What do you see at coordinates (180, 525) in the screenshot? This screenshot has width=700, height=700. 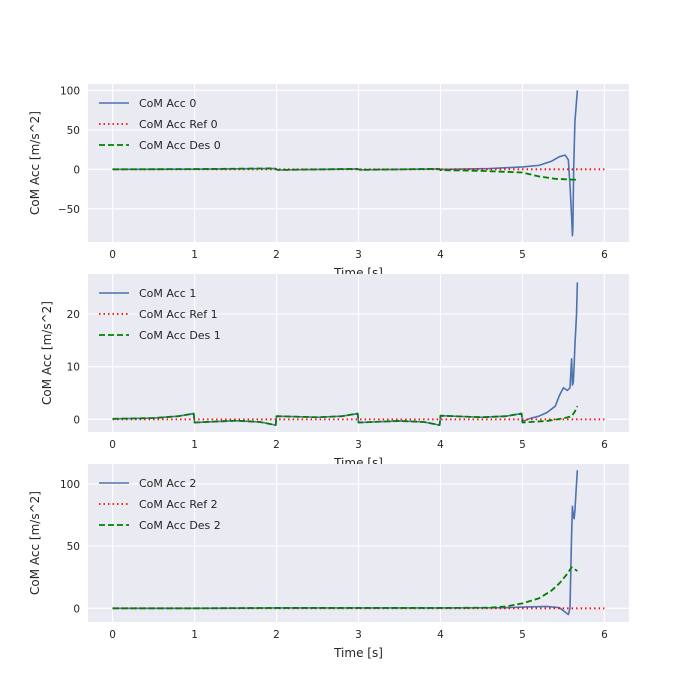 I see `legend-label: CoM Acc Des 2` at bounding box center [180, 525].